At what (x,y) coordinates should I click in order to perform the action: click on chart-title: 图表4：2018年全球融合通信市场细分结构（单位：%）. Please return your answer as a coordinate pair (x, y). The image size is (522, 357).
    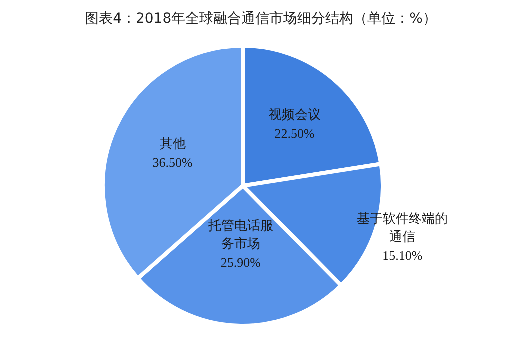
    Looking at the image, I should click on (261, 19).